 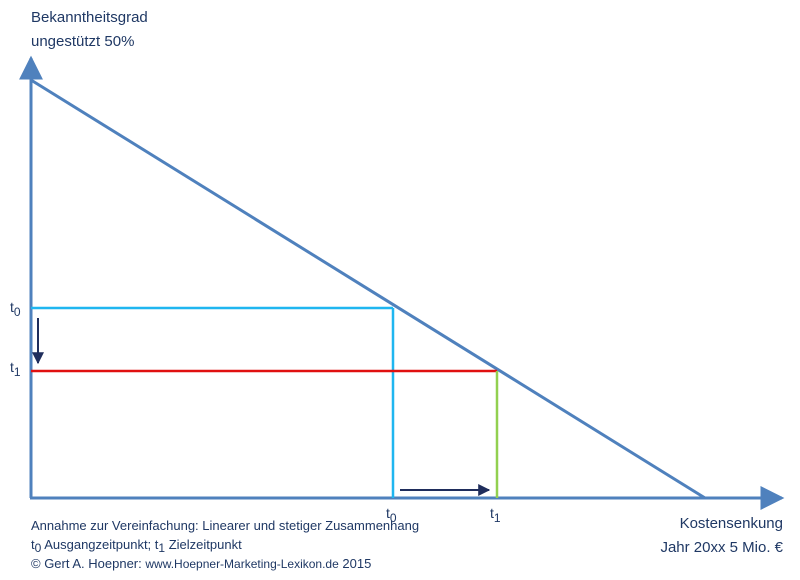 I want to click on x-marker-t0: t0, so click(x=391, y=515).